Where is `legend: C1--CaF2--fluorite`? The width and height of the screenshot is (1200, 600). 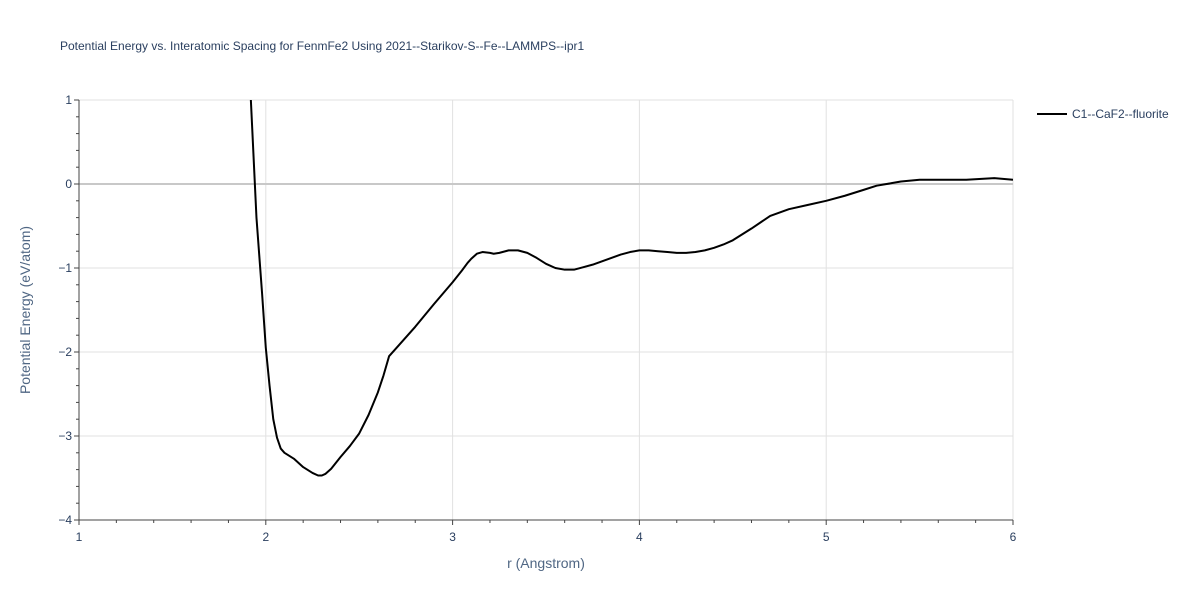
legend: C1--CaF2--fluorite is located at coordinates (1103, 114).